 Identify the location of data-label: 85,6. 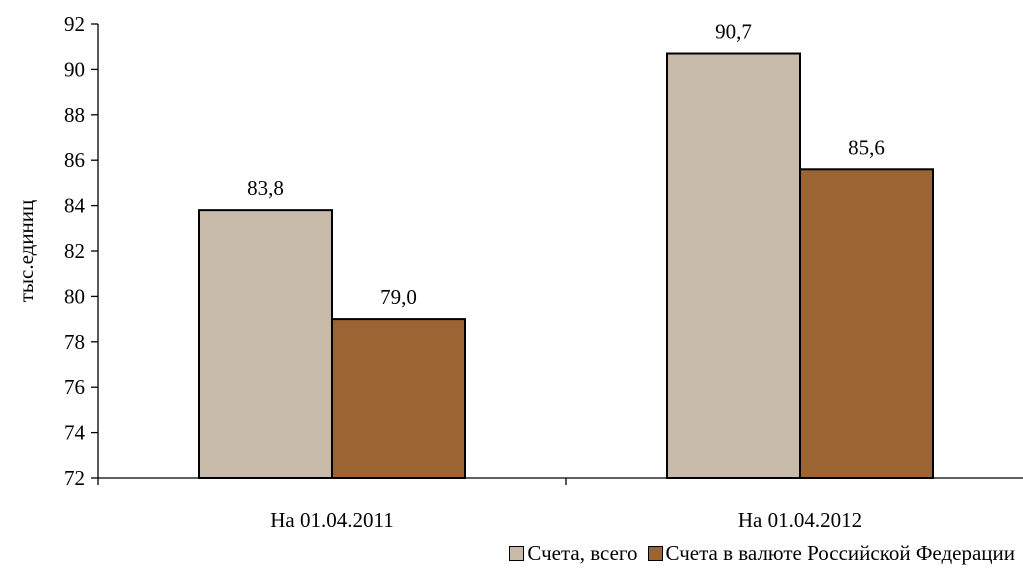
(866, 147).